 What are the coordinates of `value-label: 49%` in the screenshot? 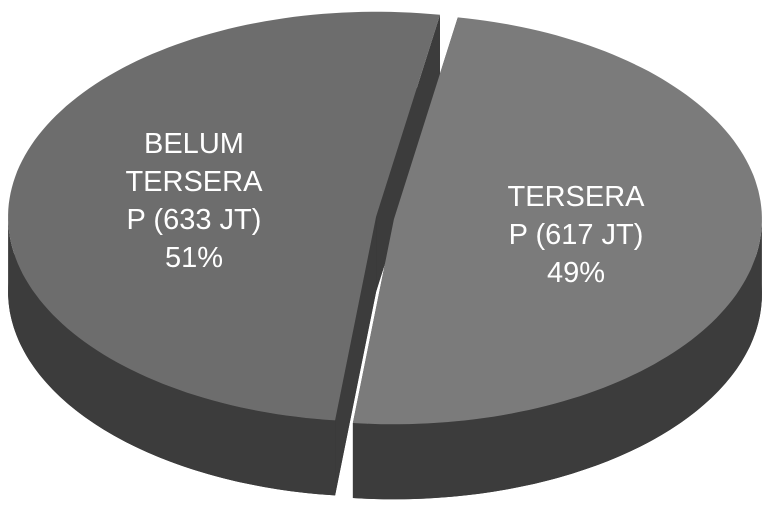 It's located at (576, 273).